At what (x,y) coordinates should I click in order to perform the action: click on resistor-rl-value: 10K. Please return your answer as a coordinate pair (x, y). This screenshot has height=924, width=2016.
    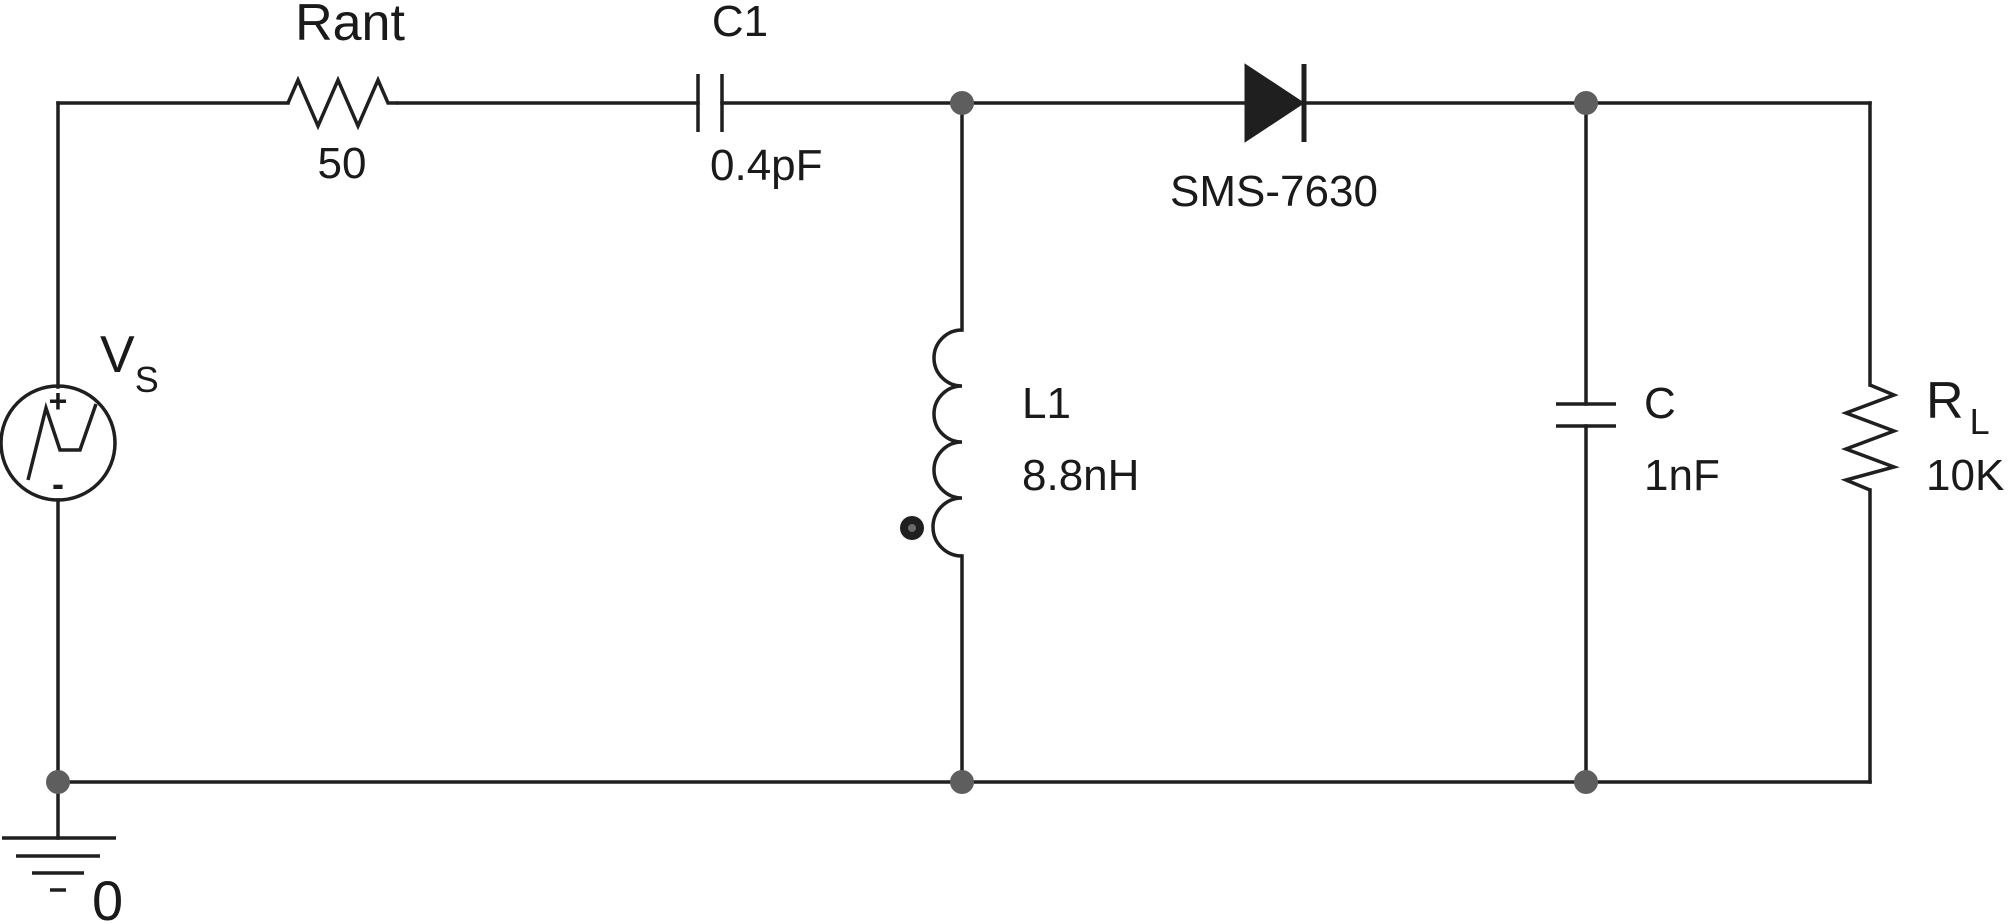
    Looking at the image, I should click on (1965, 475).